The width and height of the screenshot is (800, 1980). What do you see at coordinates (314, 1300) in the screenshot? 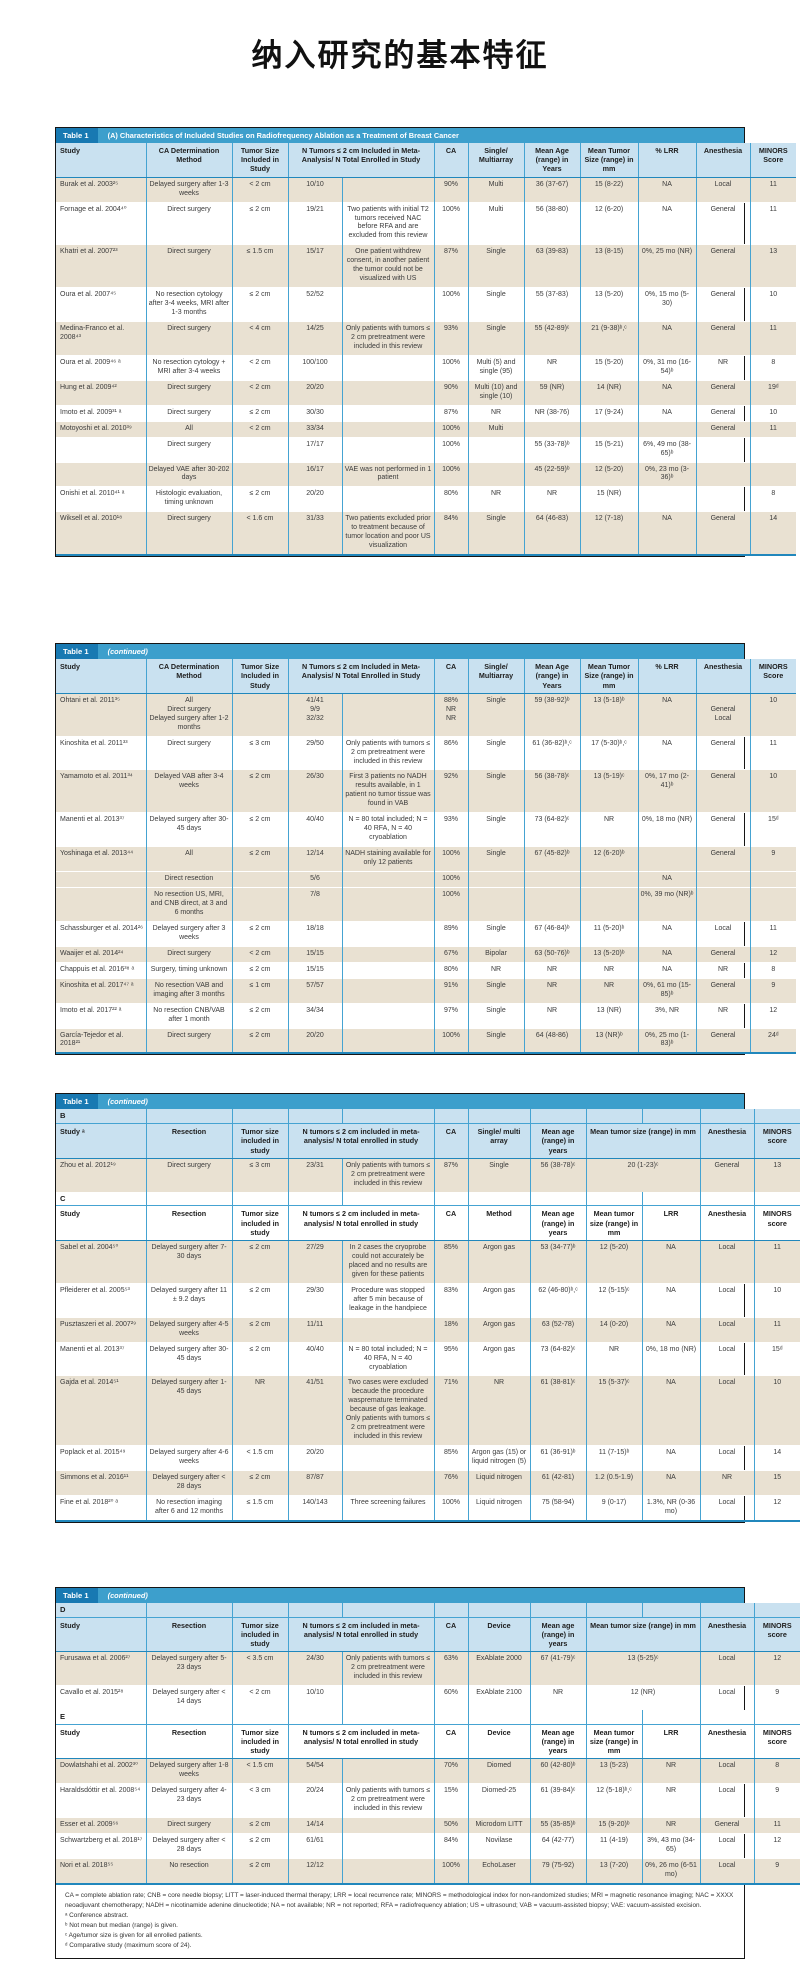
I see `table-cell: 29/30` at bounding box center [314, 1300].